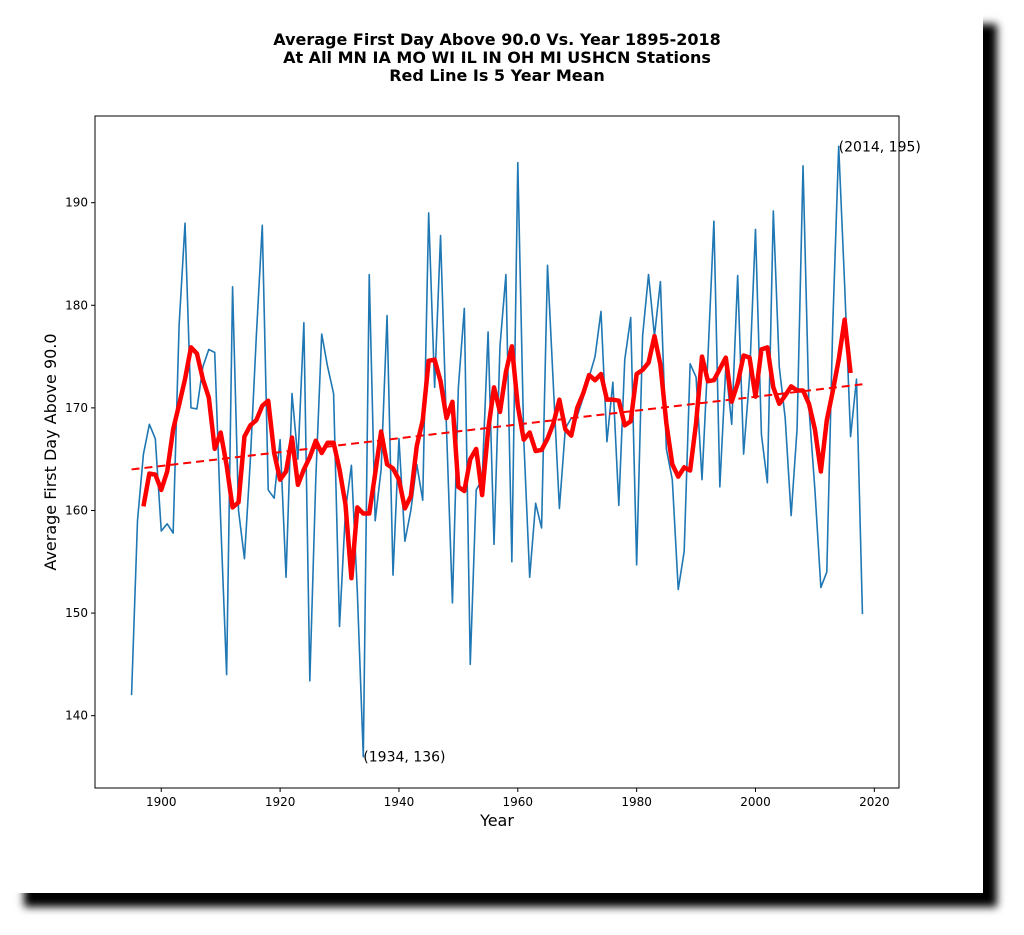  Describe the element at coordinates (76, 305) in the screenshot. I see `y-tick-label: 180` at that location.